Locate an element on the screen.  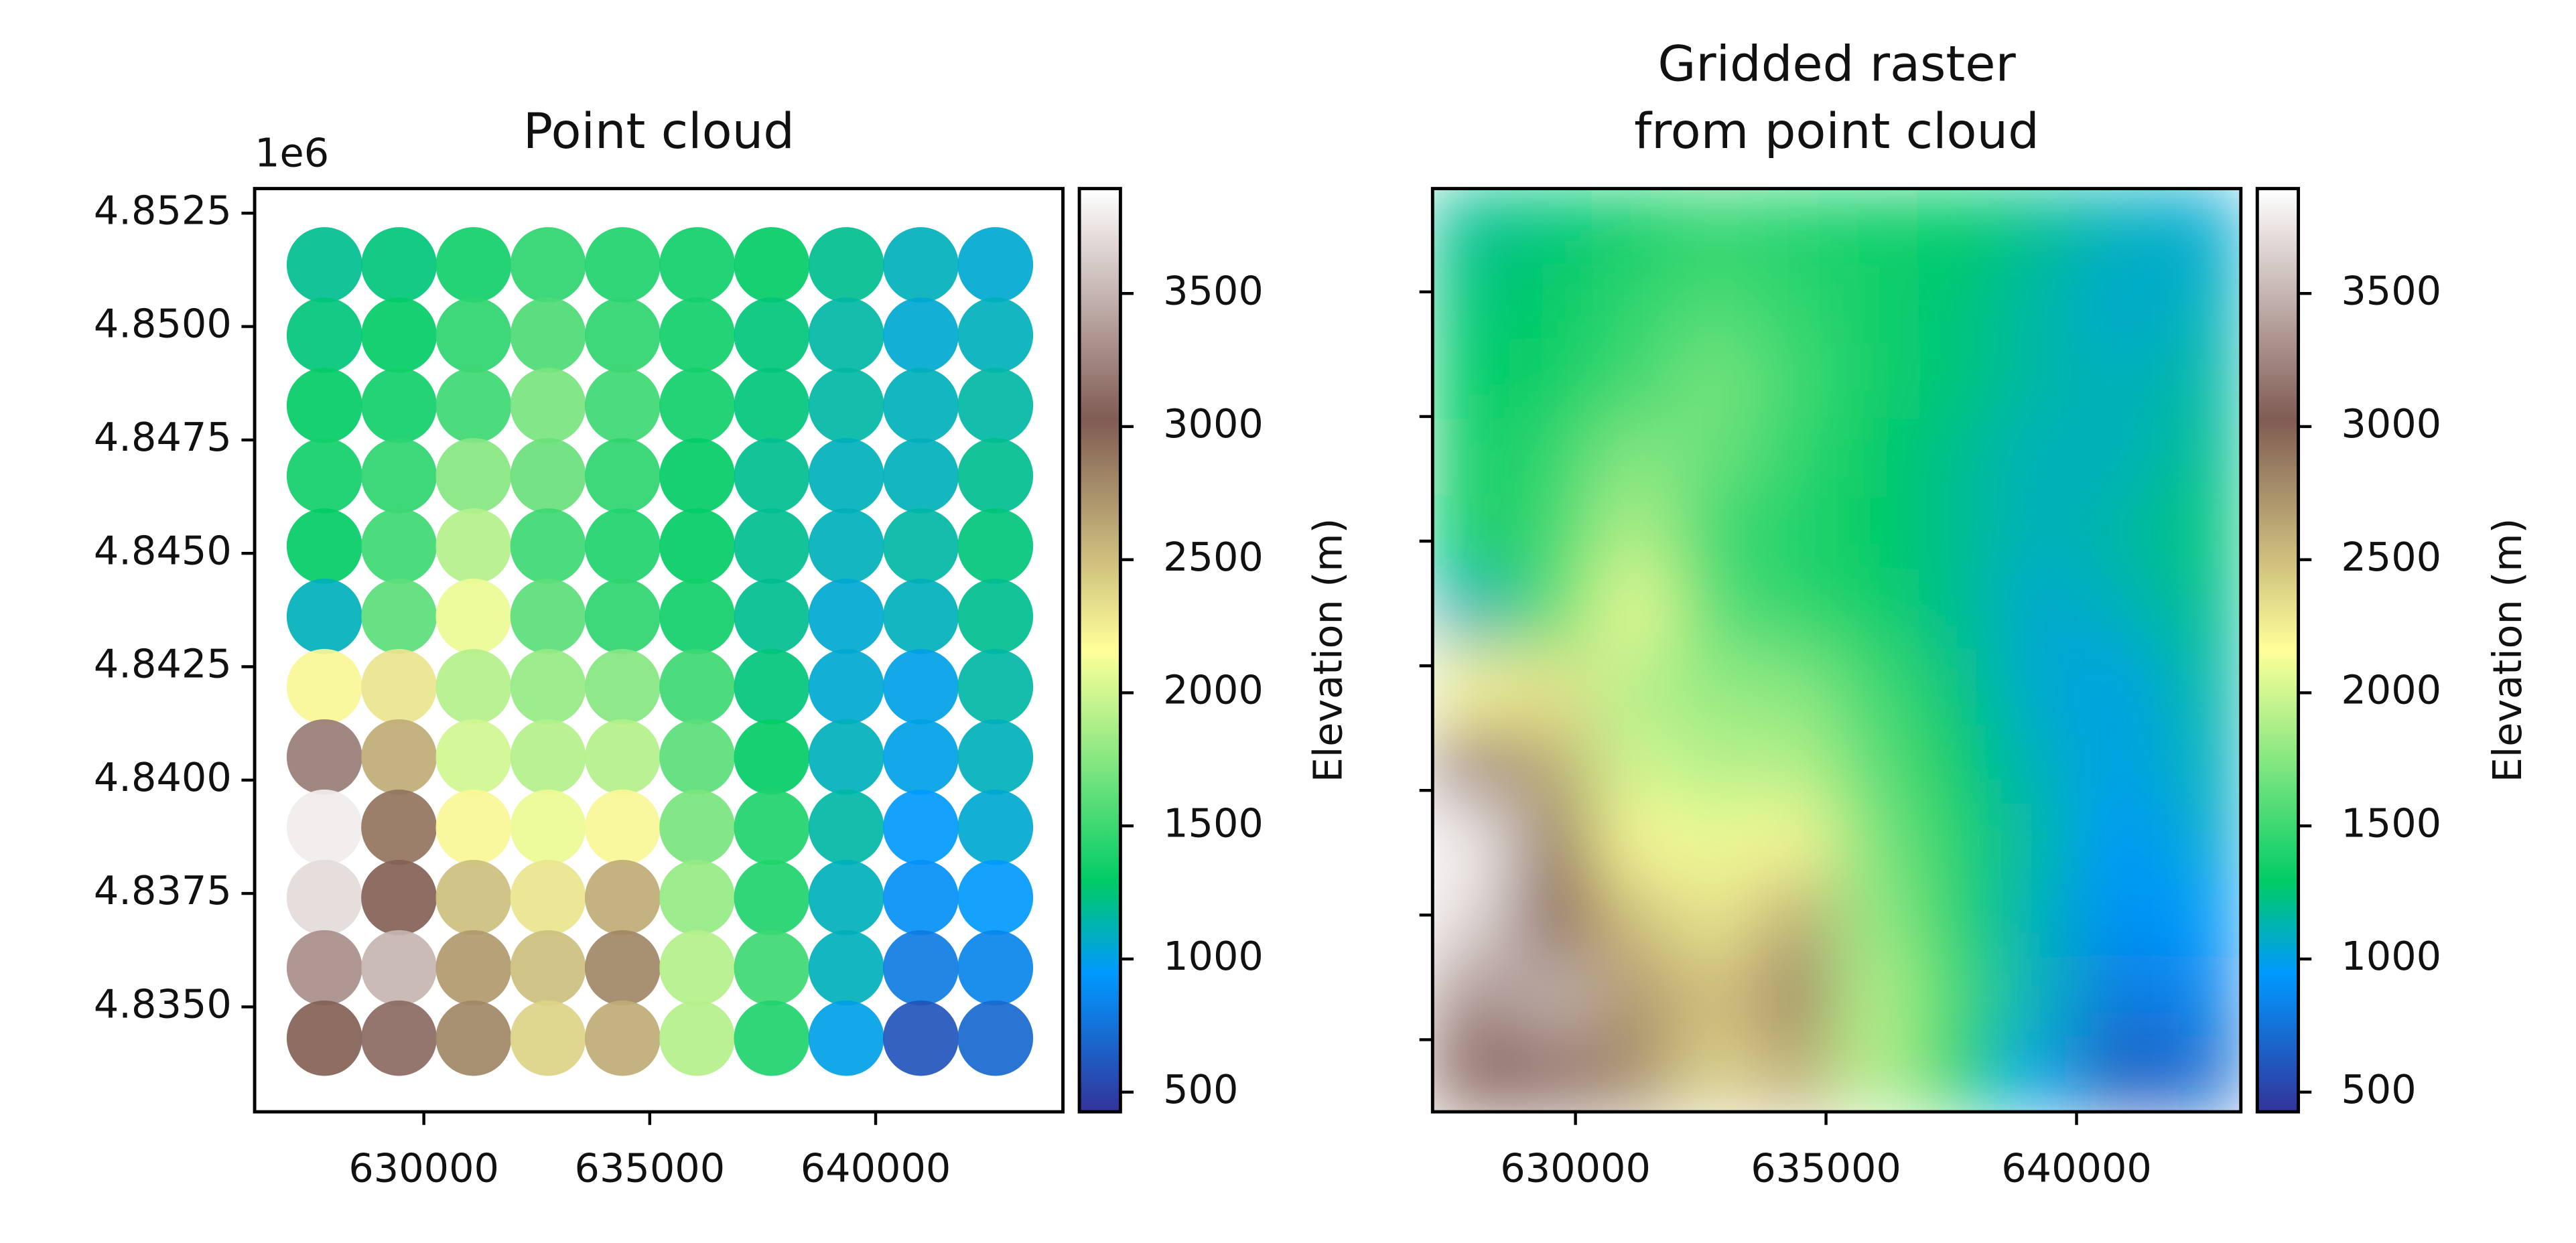
chart-title: Gridded raster is located at coordinates (1836, 64).